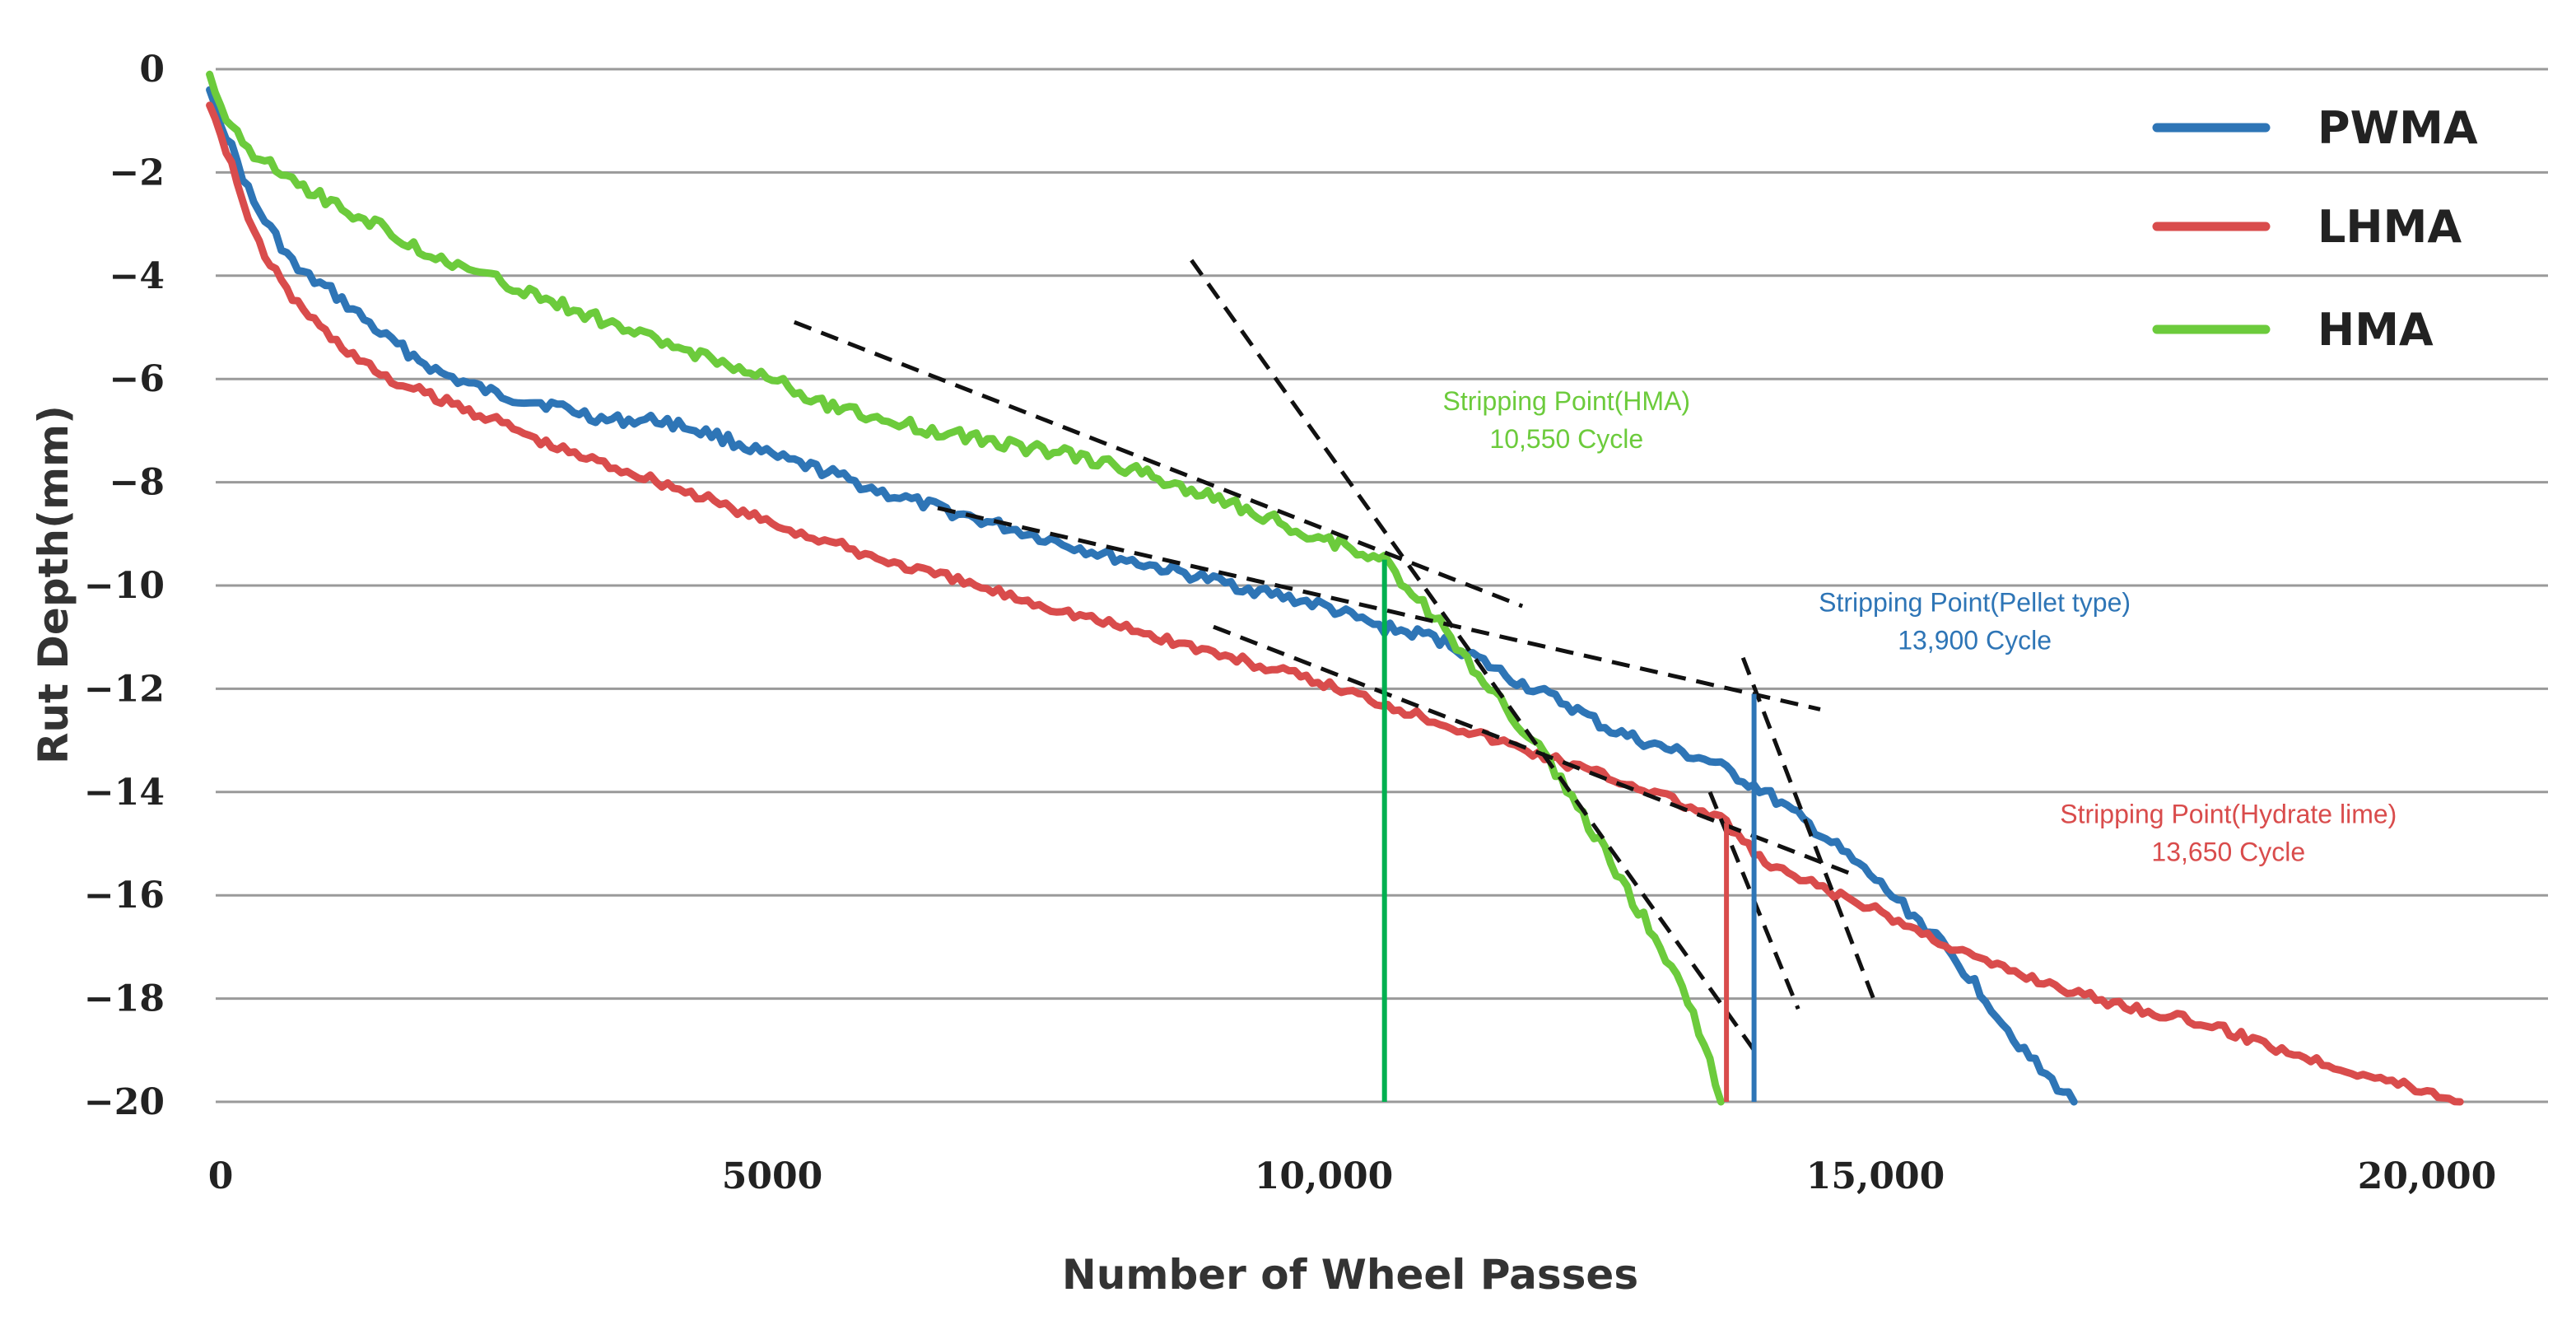  What do you see at coordinates (137, 483) in the screenshot?
I see `y-tick-label: −8` at bounding box center [137, 483].